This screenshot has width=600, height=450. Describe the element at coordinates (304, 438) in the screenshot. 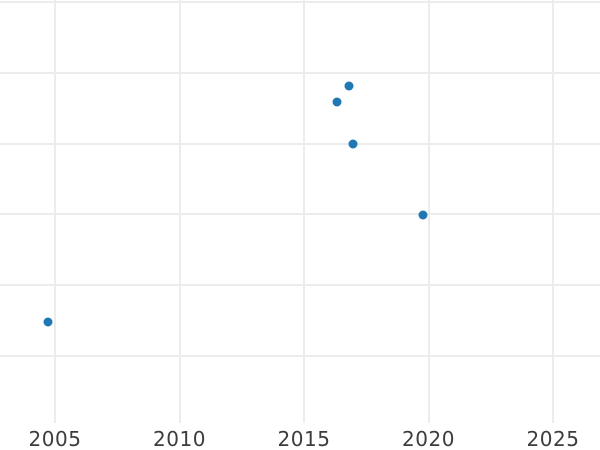

I see `x-tick-label: 2015` at that location.